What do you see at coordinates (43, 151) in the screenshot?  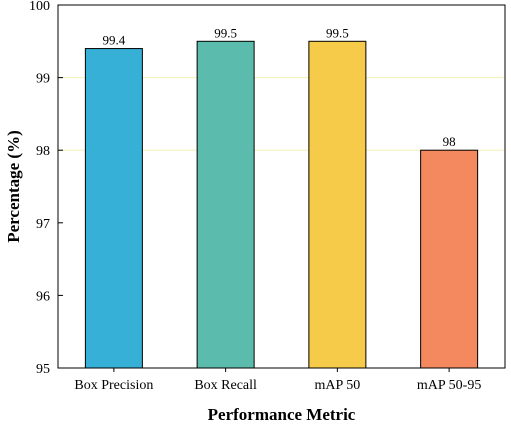 I see `y-tick-label: 98` at bounding box center [43, 151].